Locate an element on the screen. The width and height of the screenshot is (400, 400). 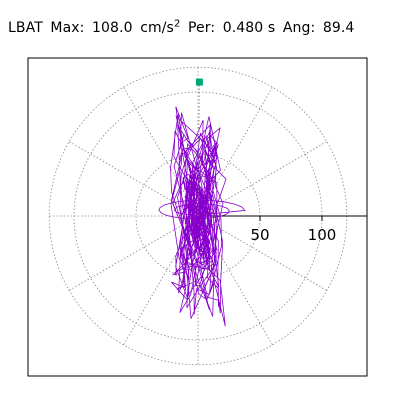
per-value: 0.480 s is located at coordinates (249, 27).